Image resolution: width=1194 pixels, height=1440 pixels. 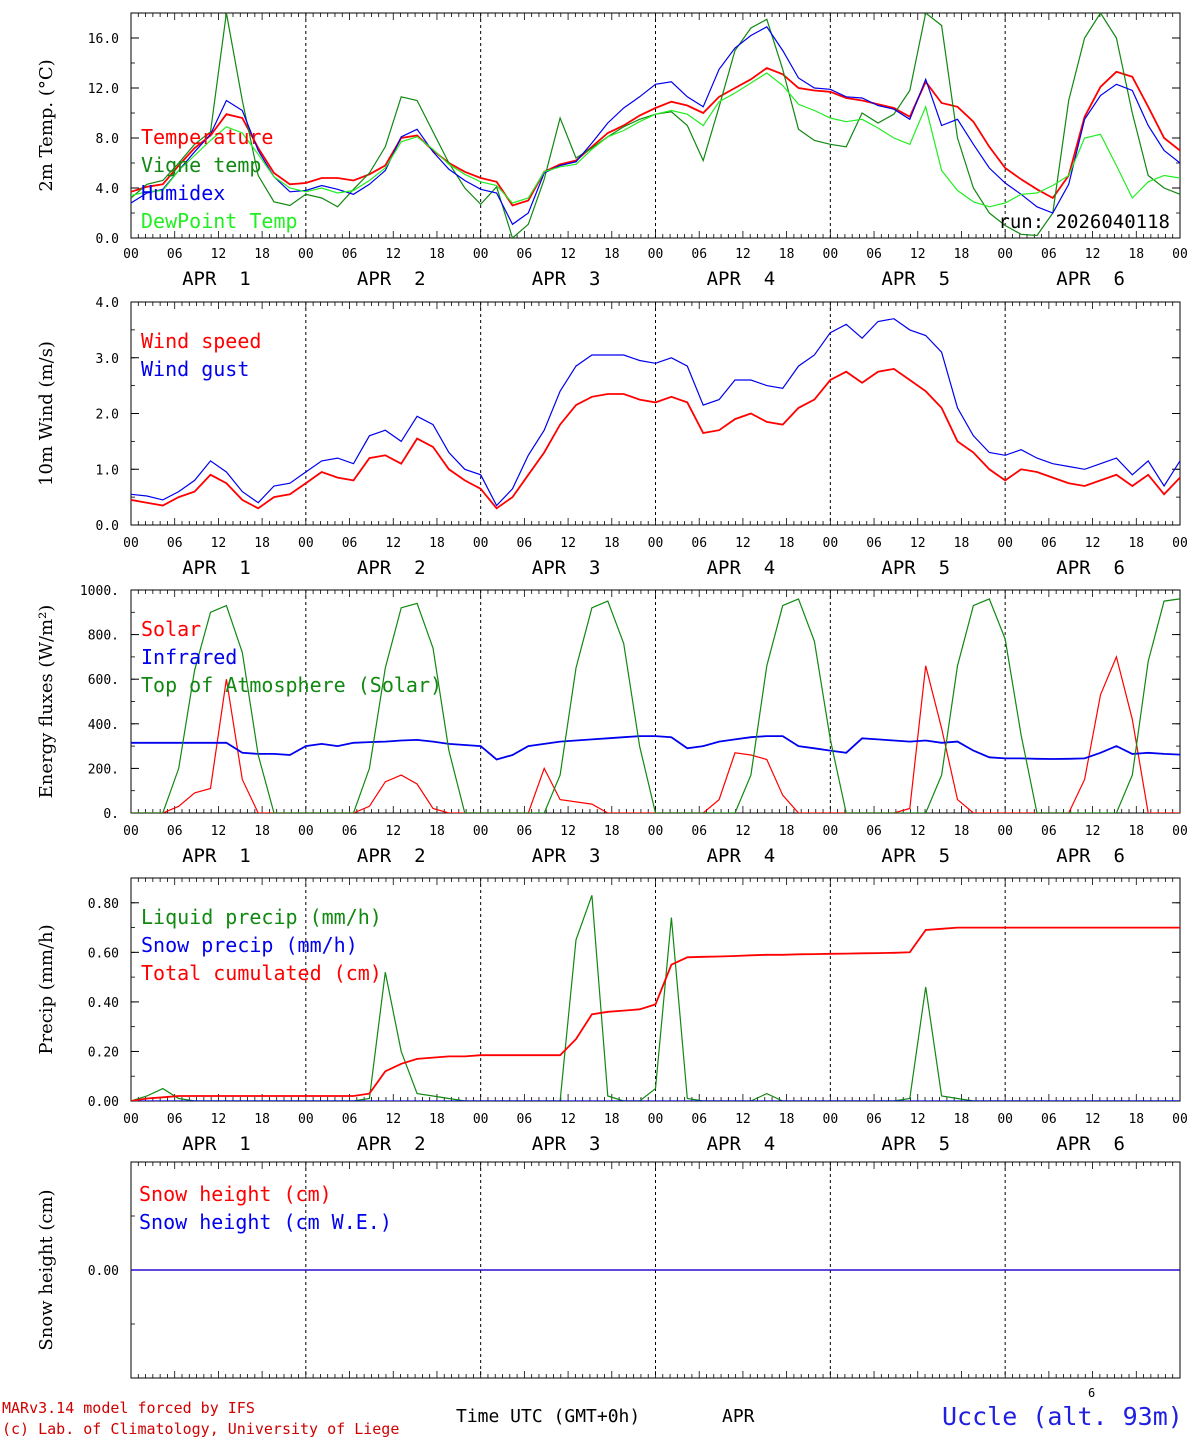 I want to click on series-line-humidex, so click(x=655, y=126).